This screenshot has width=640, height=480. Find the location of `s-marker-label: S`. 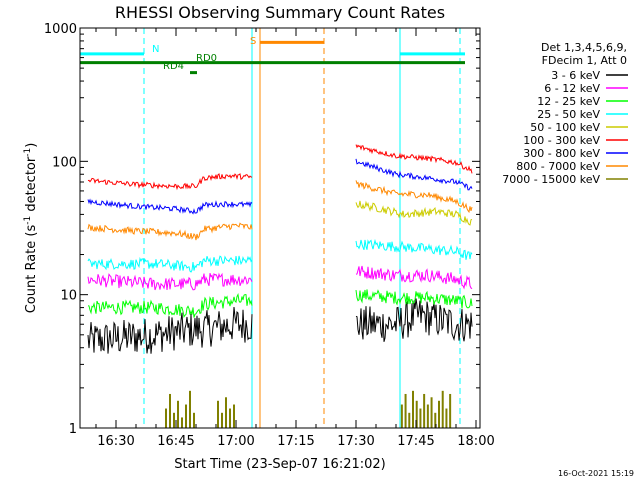

s-marker-label: S is located at coordinates (253, 41).